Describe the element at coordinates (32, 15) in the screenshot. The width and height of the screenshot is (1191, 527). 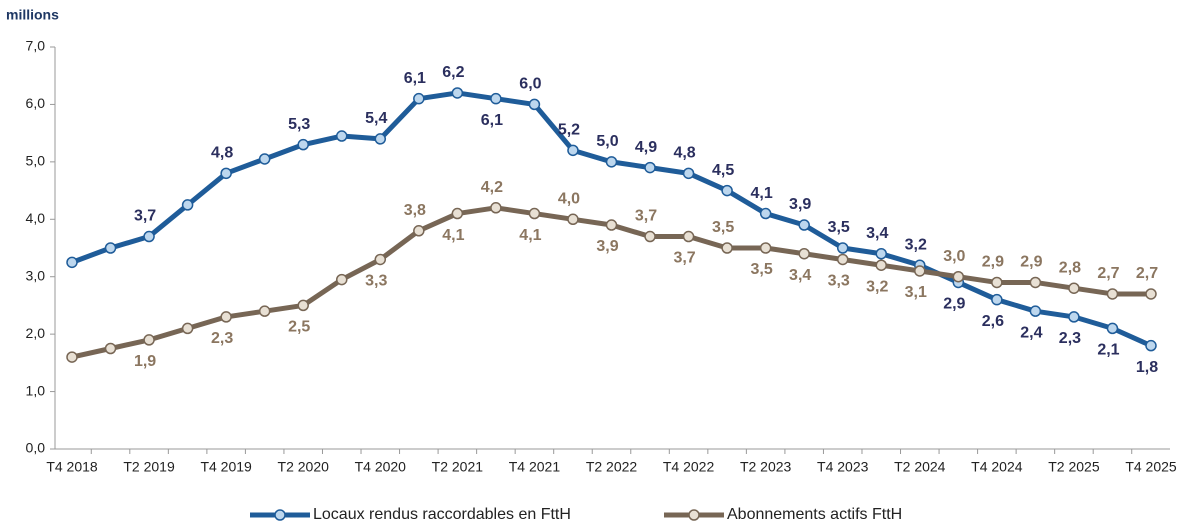
I see `unit-label: millions` at that location.